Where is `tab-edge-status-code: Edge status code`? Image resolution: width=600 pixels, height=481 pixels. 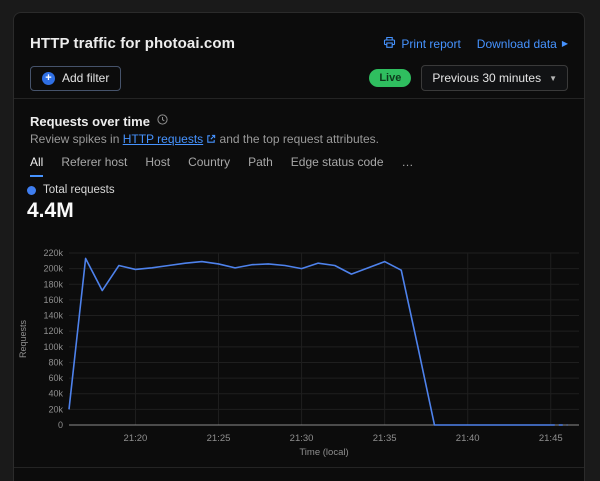
tab-edge-status-code: Edge status code is located at coordinates (337, 162).